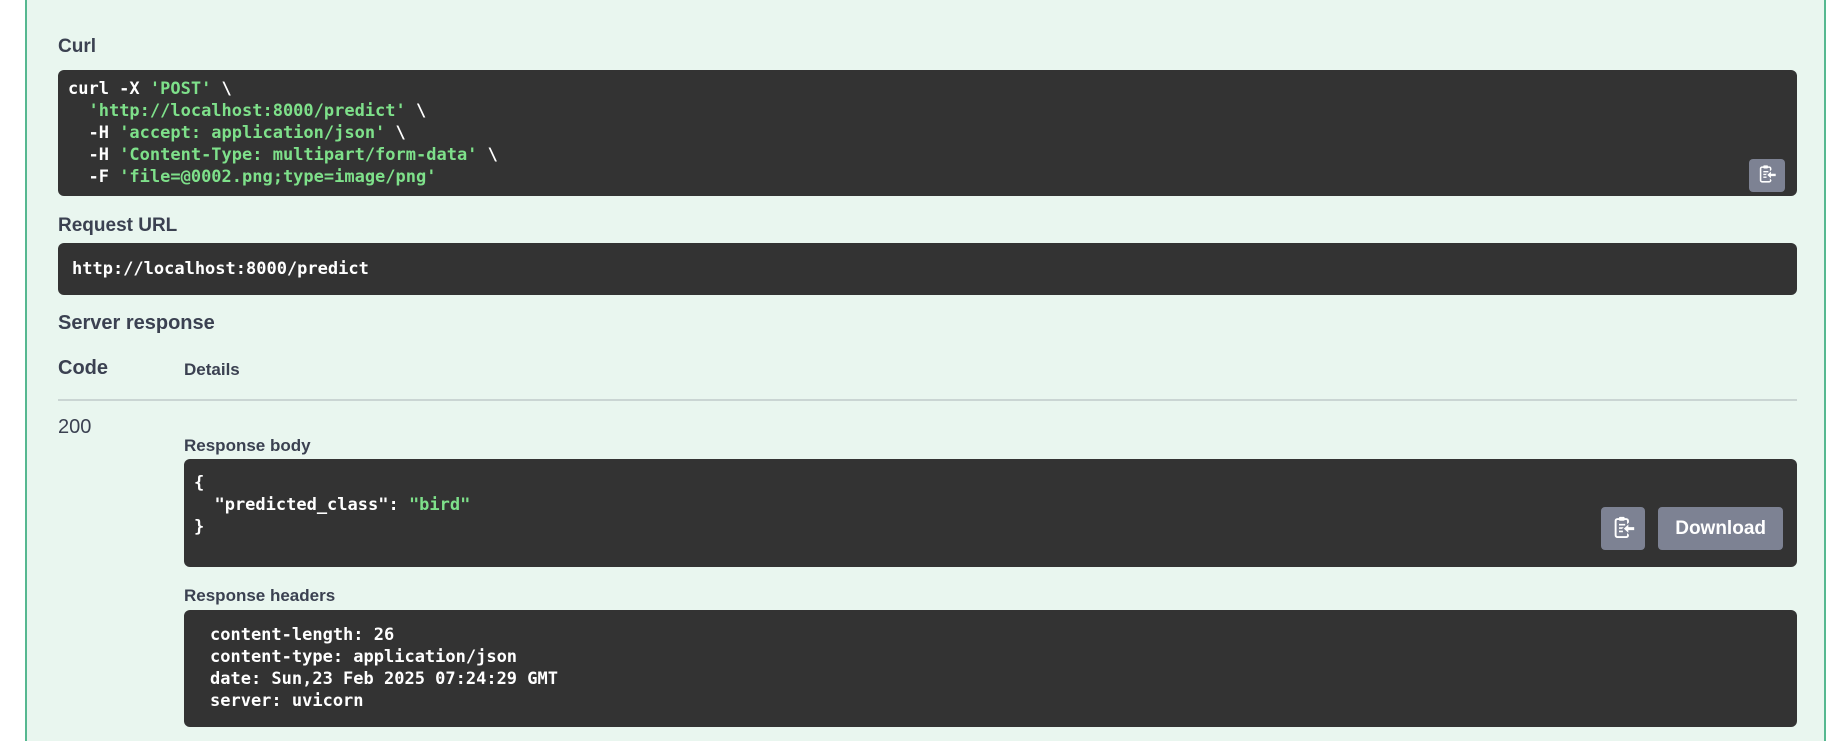  What do you see at coordinates (199, 483) in the screenshot?
I see `code-plain: {` at bounding box center [199, 483].